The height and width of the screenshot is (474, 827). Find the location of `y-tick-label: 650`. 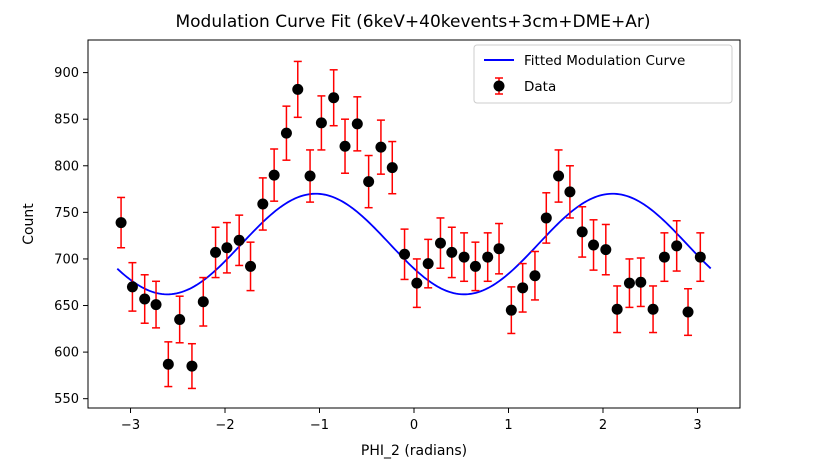

y-tick-label: 650 is located at coordinates (66, 306).